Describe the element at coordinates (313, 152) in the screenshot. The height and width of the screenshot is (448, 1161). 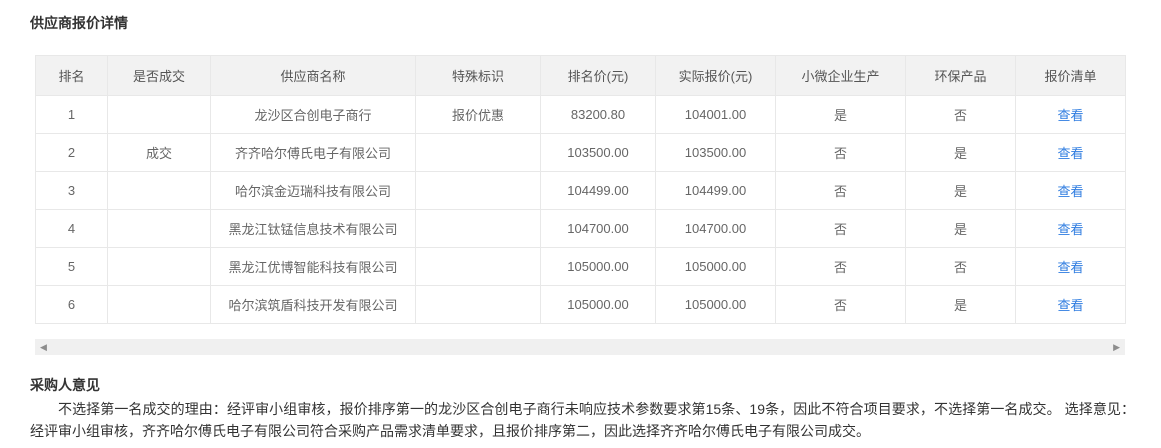
I see `cell-supplier: 齐齐哈尔傅氏电子有限公司` at that location.